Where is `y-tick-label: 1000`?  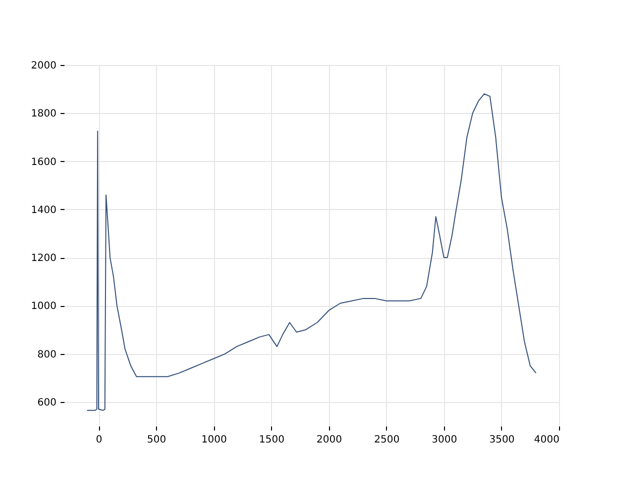
y-tick-label: 1000 is located at coordinates (43, 306).